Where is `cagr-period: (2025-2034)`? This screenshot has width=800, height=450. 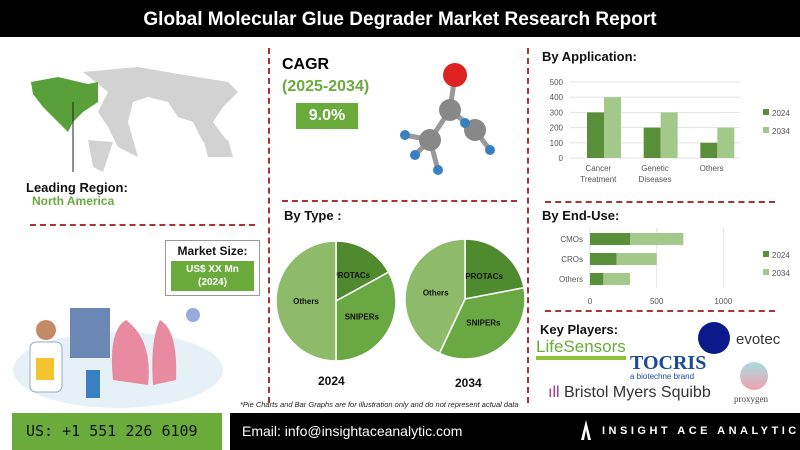
cagr-period: (2025-2034) is located at coordinates (326, 86).